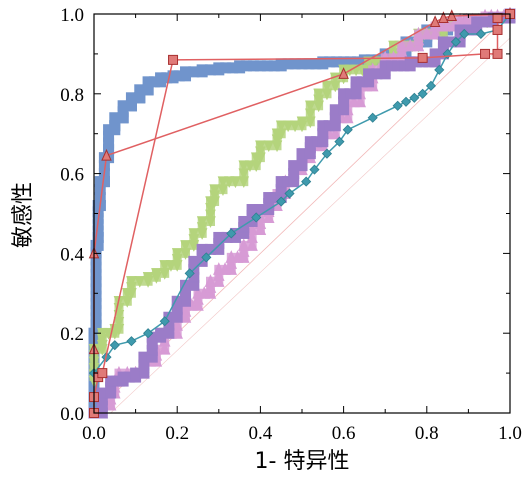 This screenshot has width=526, height=478. What do you see at coordinates (72, 175) in the screenshot?
I see `y-tick-label: 0.6` at bounding box center [72, 175].